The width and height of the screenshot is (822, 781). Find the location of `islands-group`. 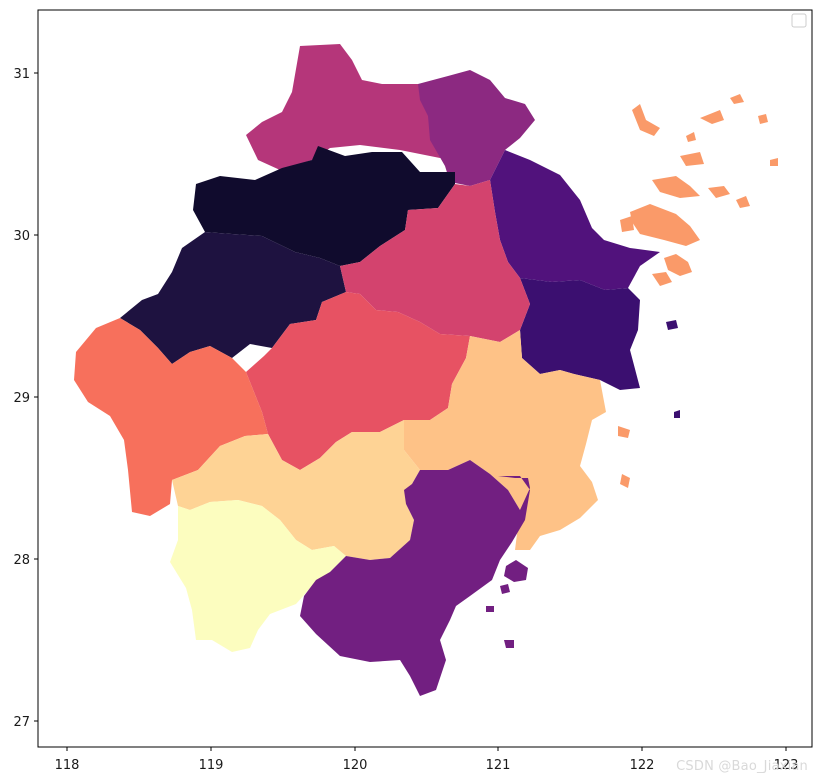

islands-group is located at coordinates (698, 291).